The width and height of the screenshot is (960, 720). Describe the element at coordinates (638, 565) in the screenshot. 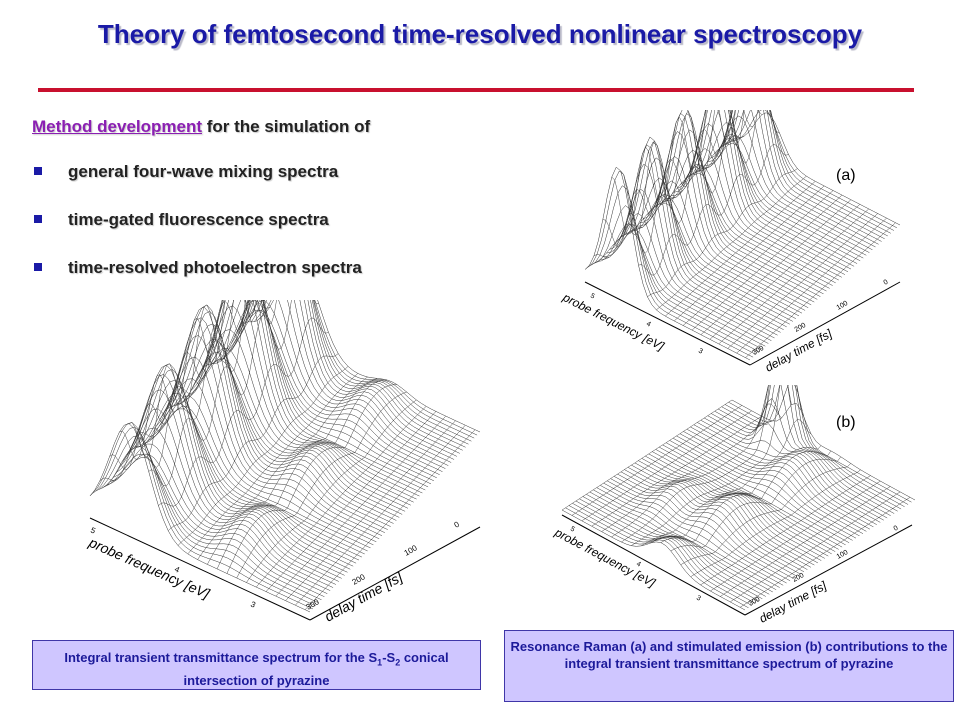

I see `x-tick-label: 4` at that location.